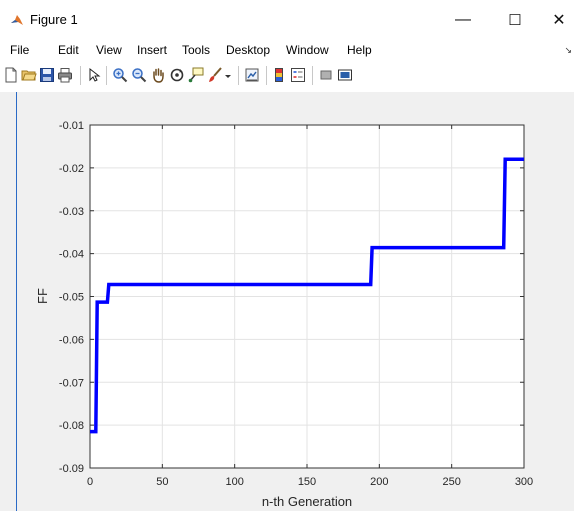 This screenshot has height=511, width=574. Describe the element at coordinates (11, 75) in the screenshot. I see `new-figure-icon` at that location.